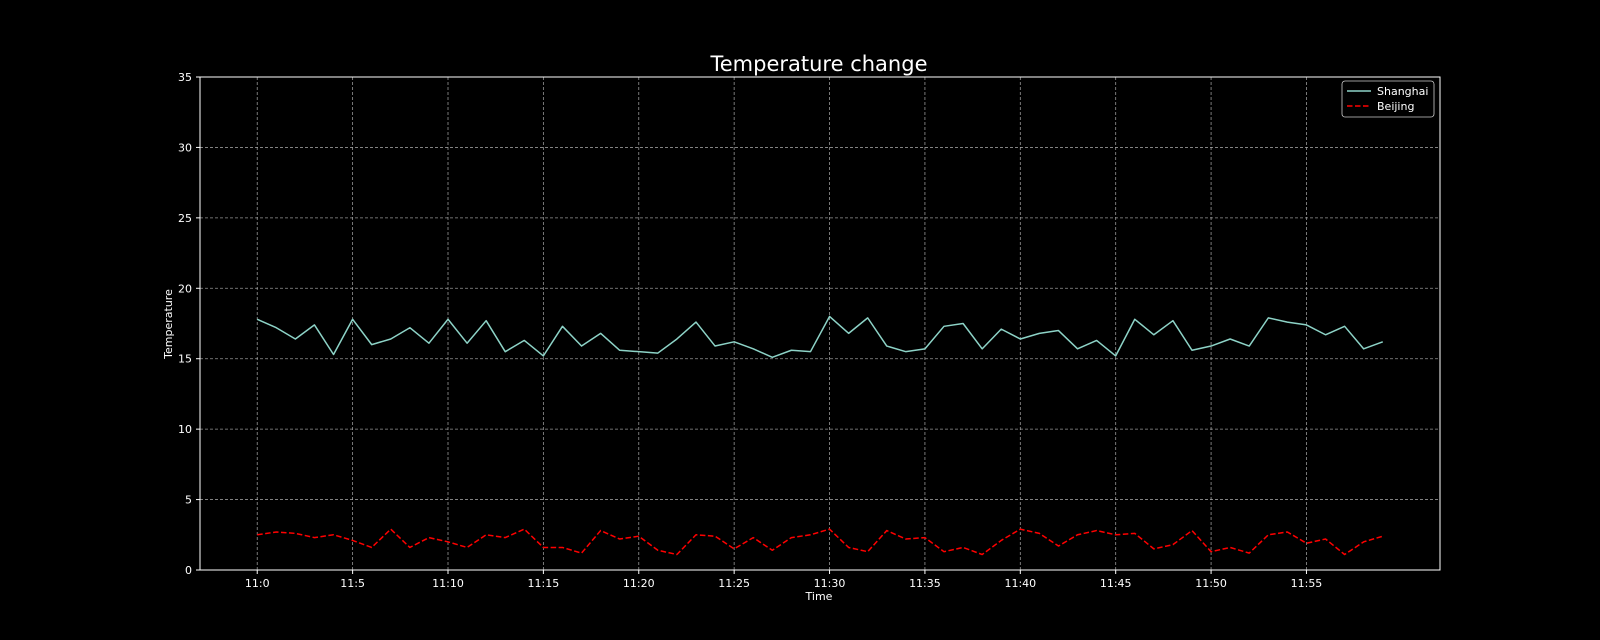 The image size is (1600, 640). Describe the element at coordinates (185, 77) in the screenshot. I see `y-tick-label: 35` at that location.